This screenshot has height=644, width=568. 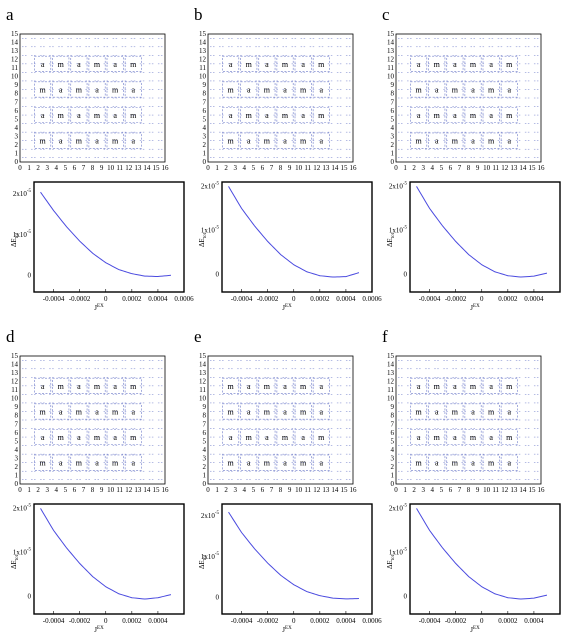 What do you see at coordinates (346, 621) in the screenshot?
I see `chart-x-tick: 0.0004` at bounding box center [346, 621].